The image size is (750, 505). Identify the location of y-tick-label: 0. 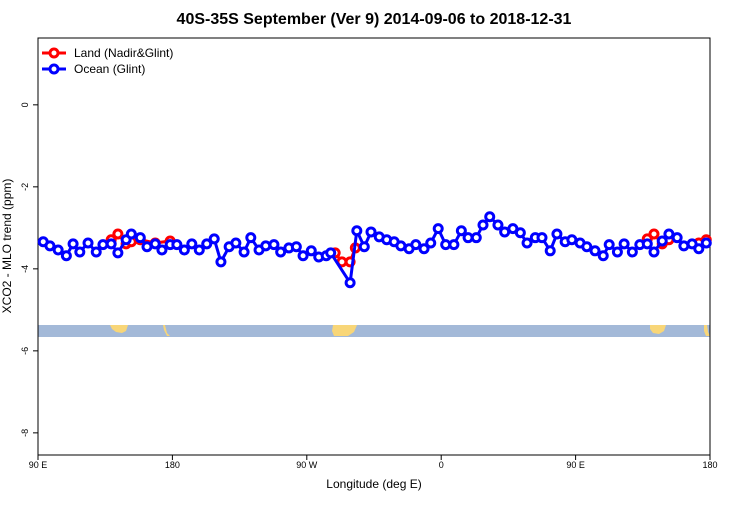
(25, 104).